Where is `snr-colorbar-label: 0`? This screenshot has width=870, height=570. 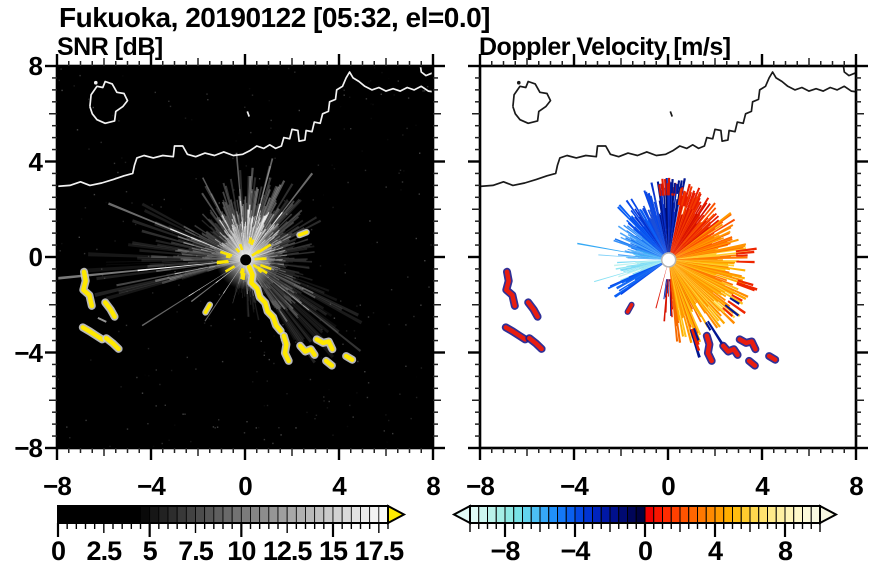 snr-colorbar-label: 0 is located at coordinates (58, 551).